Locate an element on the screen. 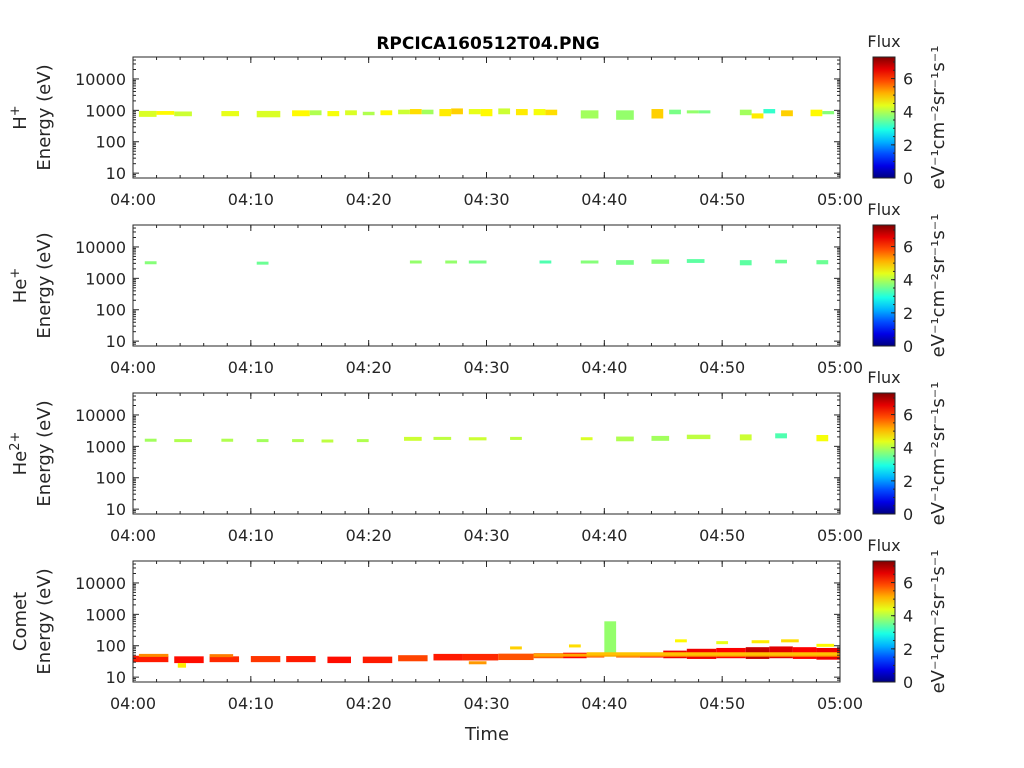 The width and height of the screenshot is (1024, 768). ion-symbol: He is located at coordinates (20, 463).